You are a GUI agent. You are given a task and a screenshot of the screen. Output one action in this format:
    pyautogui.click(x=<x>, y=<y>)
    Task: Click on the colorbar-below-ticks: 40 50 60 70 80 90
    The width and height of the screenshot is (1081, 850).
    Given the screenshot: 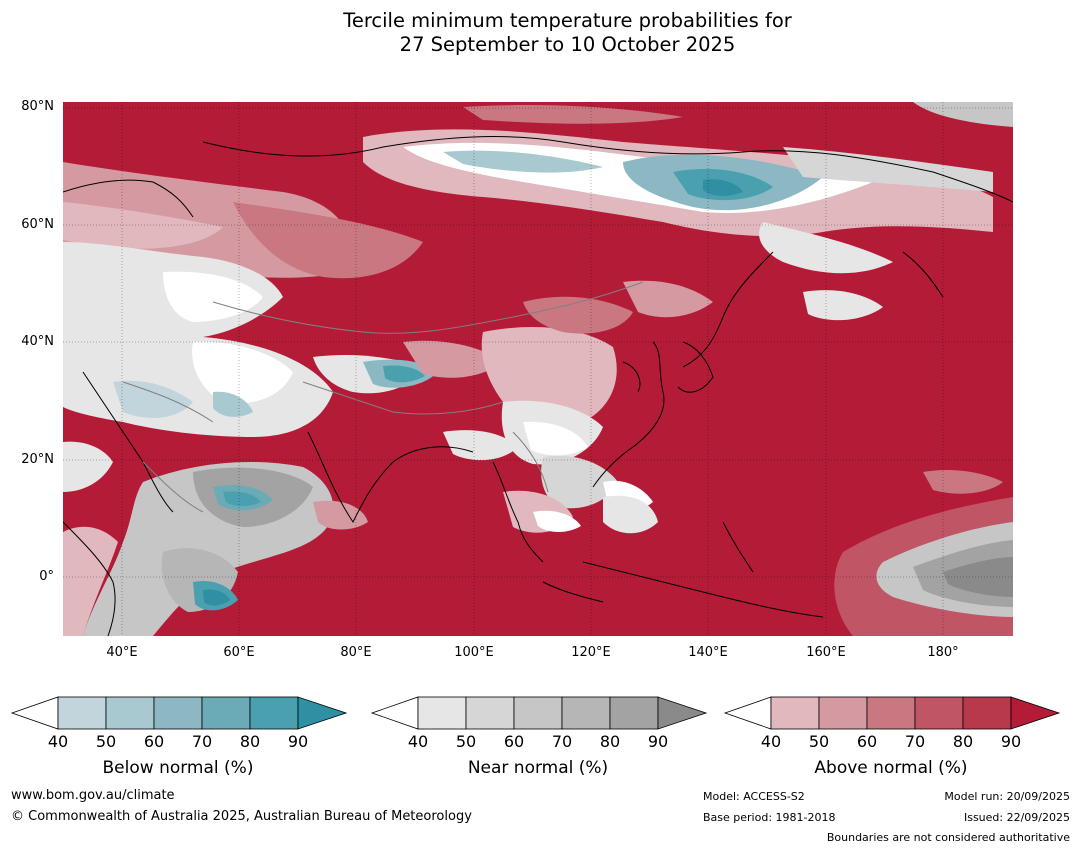 What is the action you would take?
    pyautogui.click(x=178, y=742)
    